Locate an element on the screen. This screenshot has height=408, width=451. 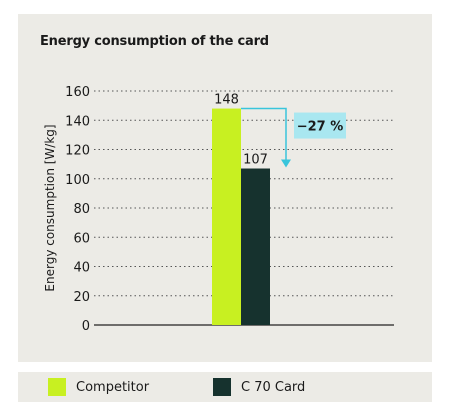
legend-item-competitor: Competitor is located at coordinates (98, 387).